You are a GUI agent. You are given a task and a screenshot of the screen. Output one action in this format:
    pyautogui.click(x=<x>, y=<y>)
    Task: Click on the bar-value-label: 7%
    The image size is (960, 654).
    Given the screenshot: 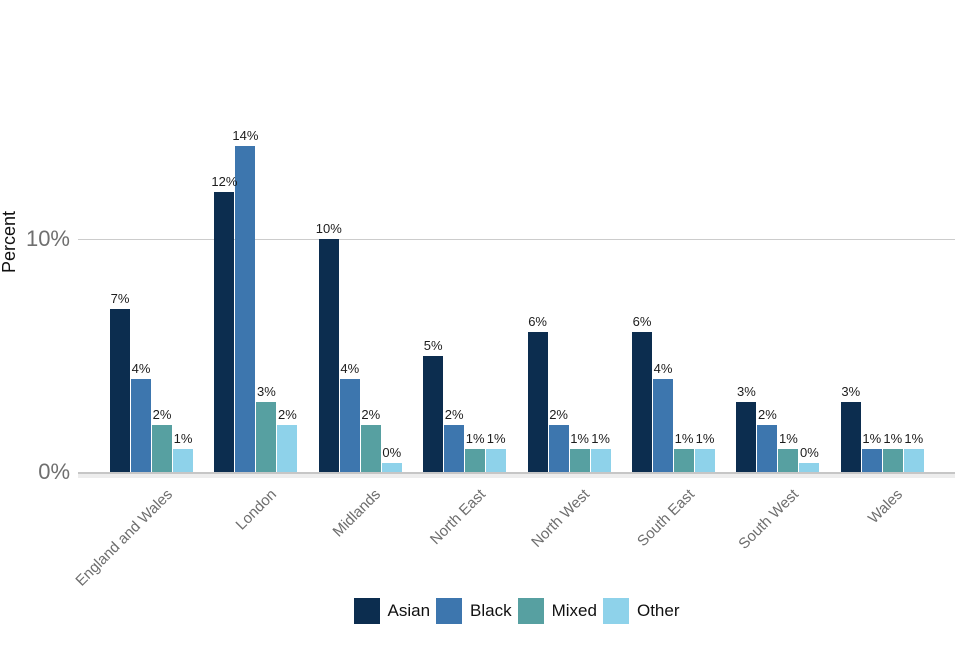 What is the action you would take?
    pyautogui.click(x=120, y=298)
    